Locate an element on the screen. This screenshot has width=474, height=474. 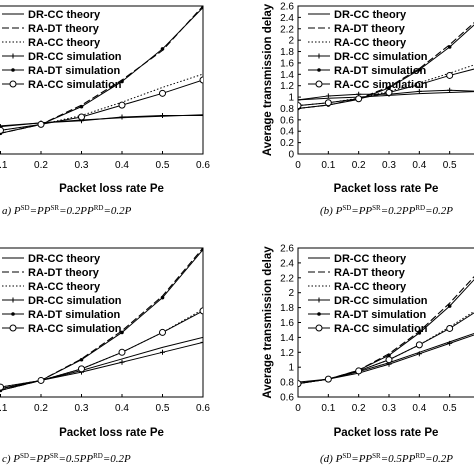
y-tick-label: 1.4 is located at coordinates (287, 75).